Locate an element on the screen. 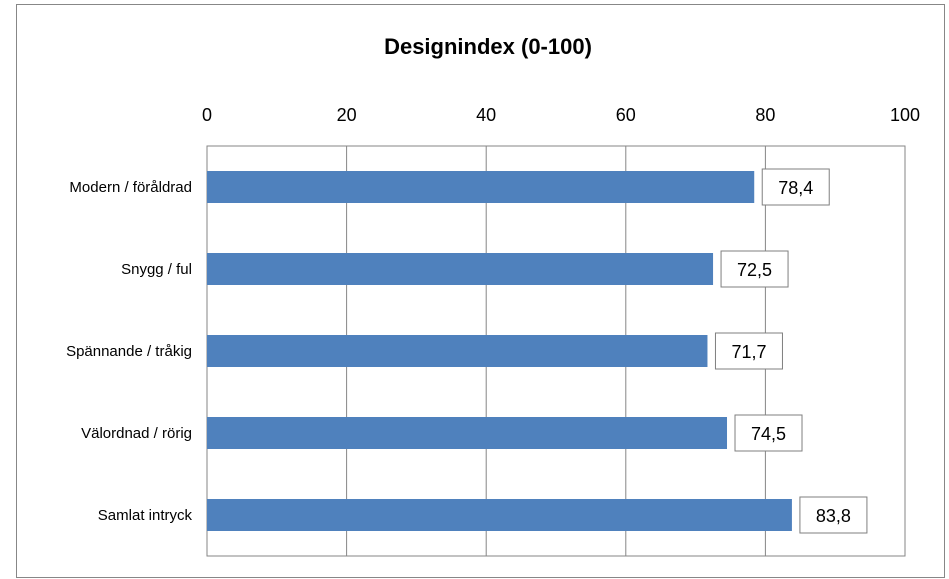  data-label: 71,7 is located at coordinates (748, 352).